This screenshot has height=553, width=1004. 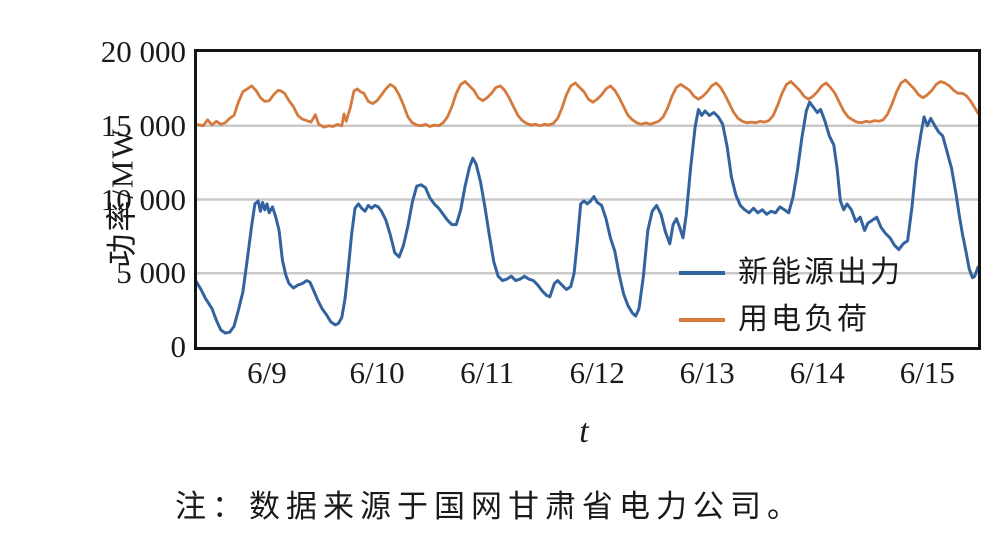 I want to click on legend-label-electric-load: 用电负荷, so click(x=804, y=319).